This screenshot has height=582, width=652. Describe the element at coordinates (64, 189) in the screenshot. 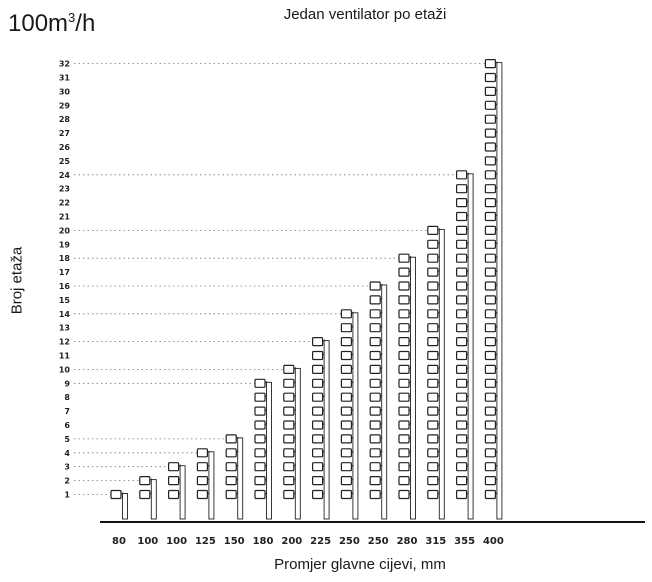

I see `y-tick-label: 23` at that location.